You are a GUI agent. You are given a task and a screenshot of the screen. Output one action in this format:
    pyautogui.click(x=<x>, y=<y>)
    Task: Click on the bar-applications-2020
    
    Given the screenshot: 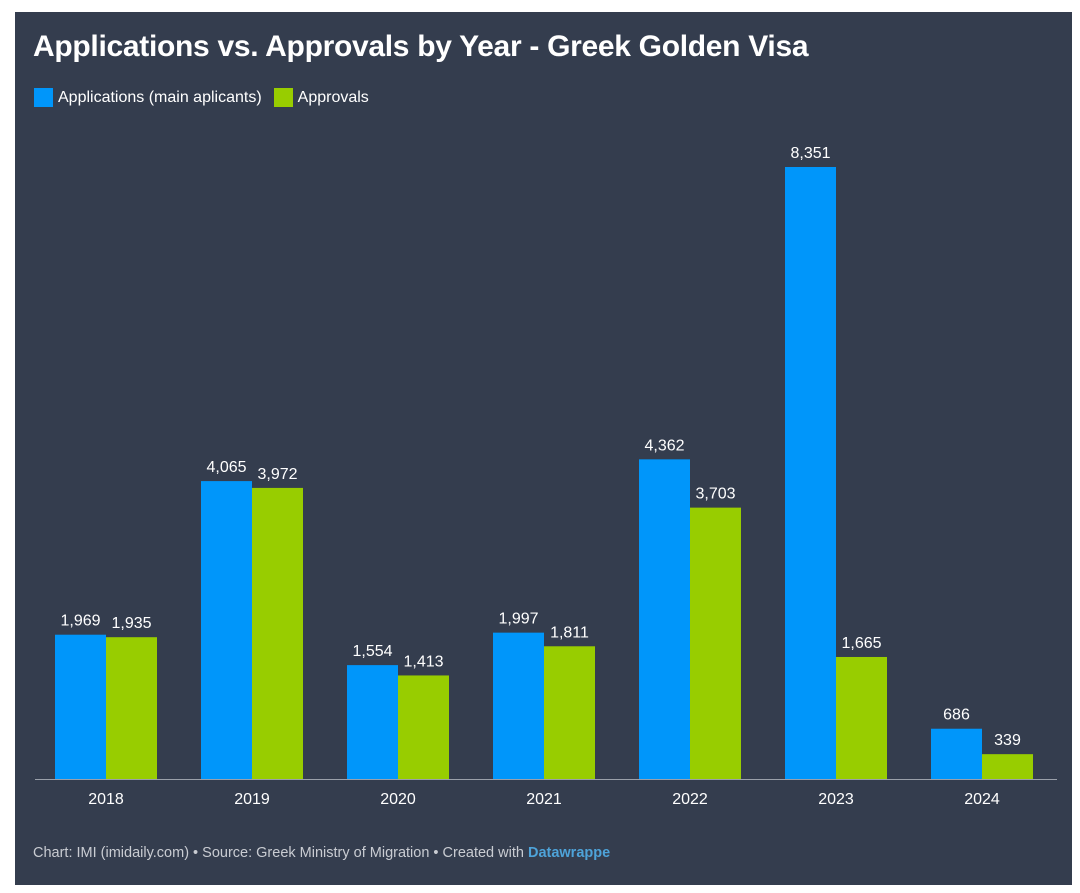 What is the action you would take?
    pyautogui.click(x=372, y=722)
    